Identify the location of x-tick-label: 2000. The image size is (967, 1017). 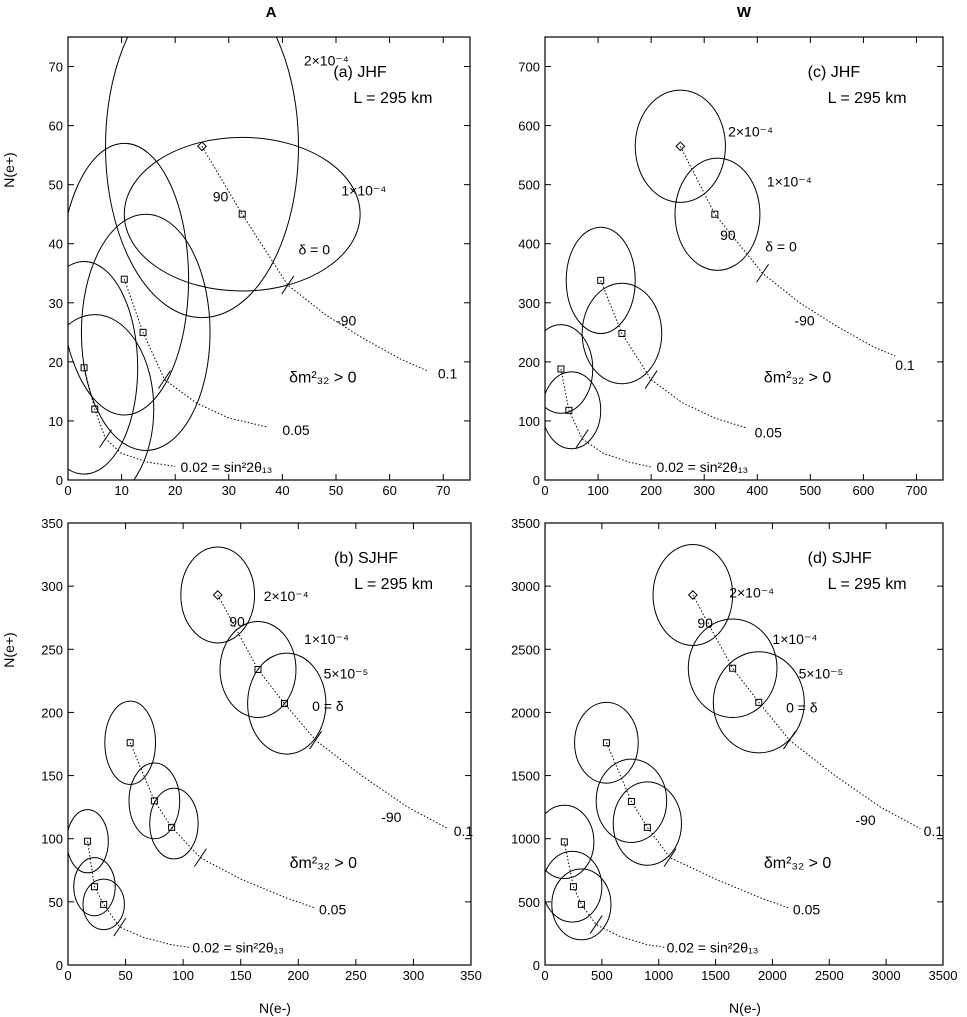
(772, 975).